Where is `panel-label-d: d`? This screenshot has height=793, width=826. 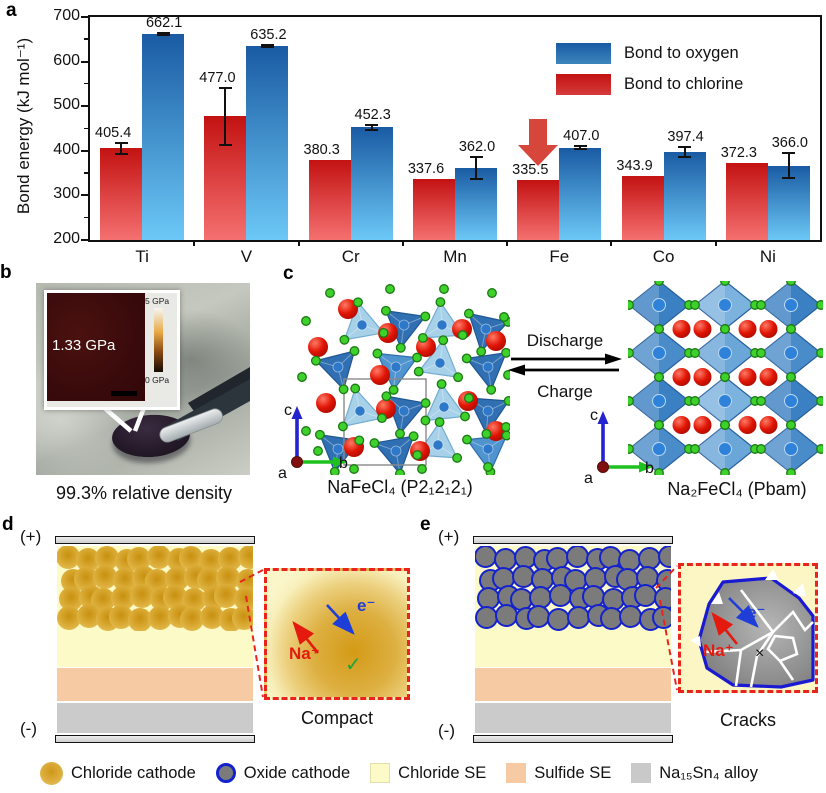
panel-label-d: d is located at coordinates (8, 524).